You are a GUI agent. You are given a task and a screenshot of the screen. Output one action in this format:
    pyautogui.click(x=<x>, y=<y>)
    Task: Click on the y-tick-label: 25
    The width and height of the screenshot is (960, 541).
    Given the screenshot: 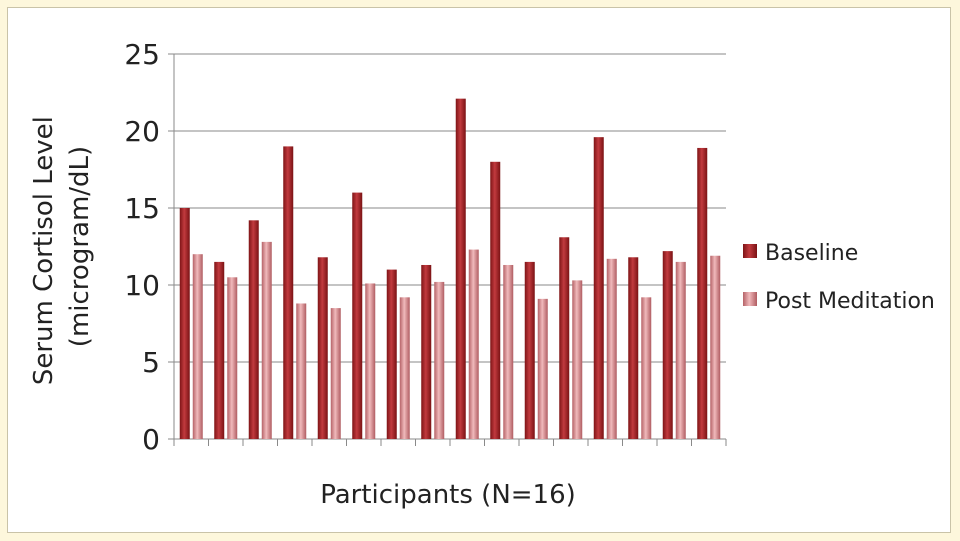 What is the action you would take?
    pyautogui.click(x=142, y=54)
    